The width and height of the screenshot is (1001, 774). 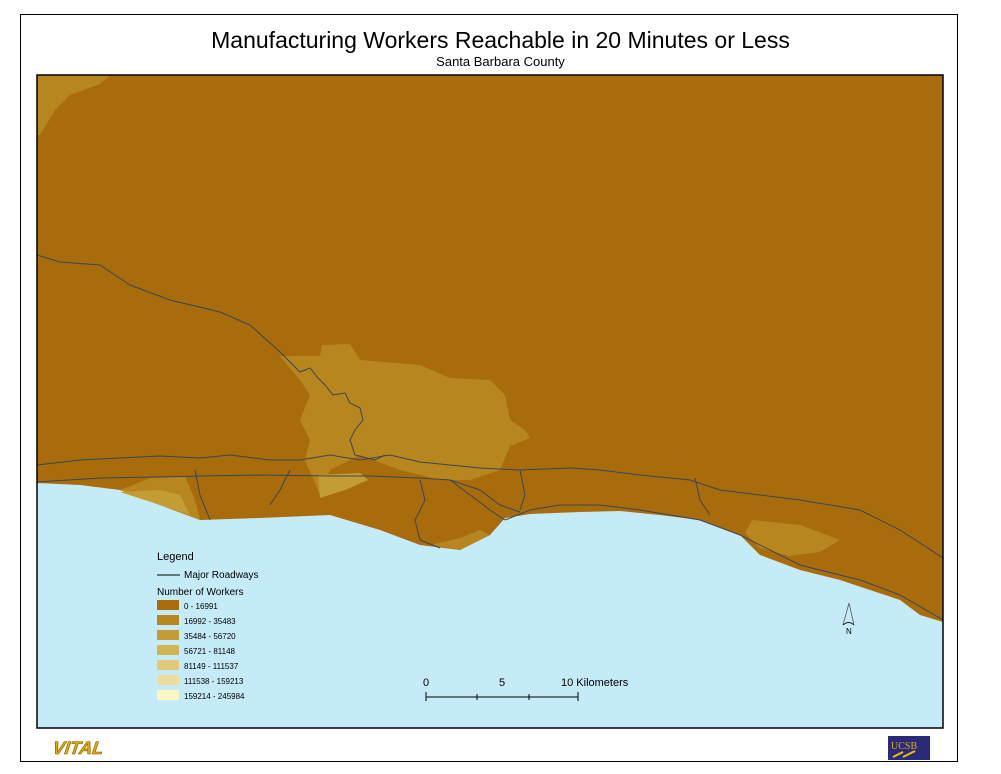 What do you see at coordinates (595, 683) in the screenshot?
I see `scale-label-10: 10 Kilometers` at bounding box center [595, 683].